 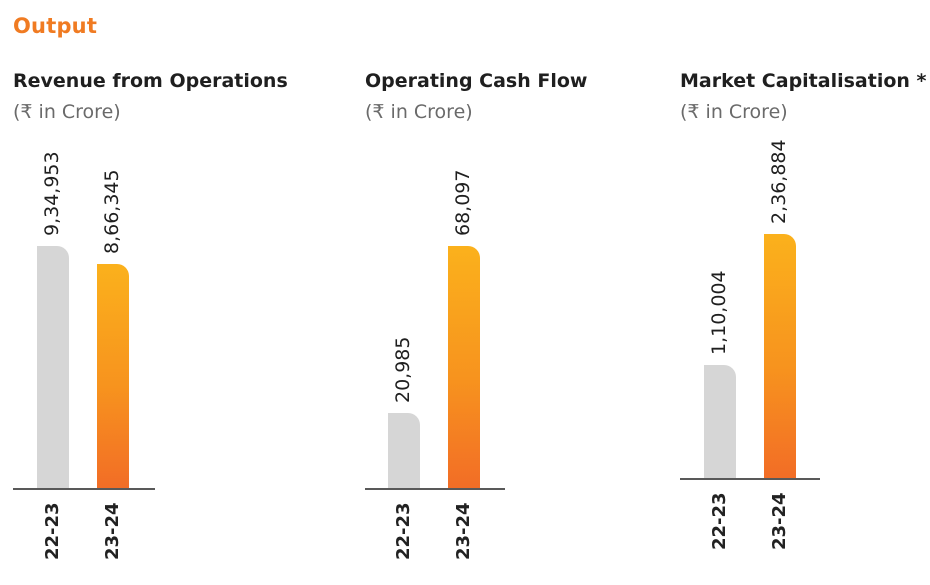 I want to click on chart-2-unit: (₹ in Crore), so click(x=419, y=112).